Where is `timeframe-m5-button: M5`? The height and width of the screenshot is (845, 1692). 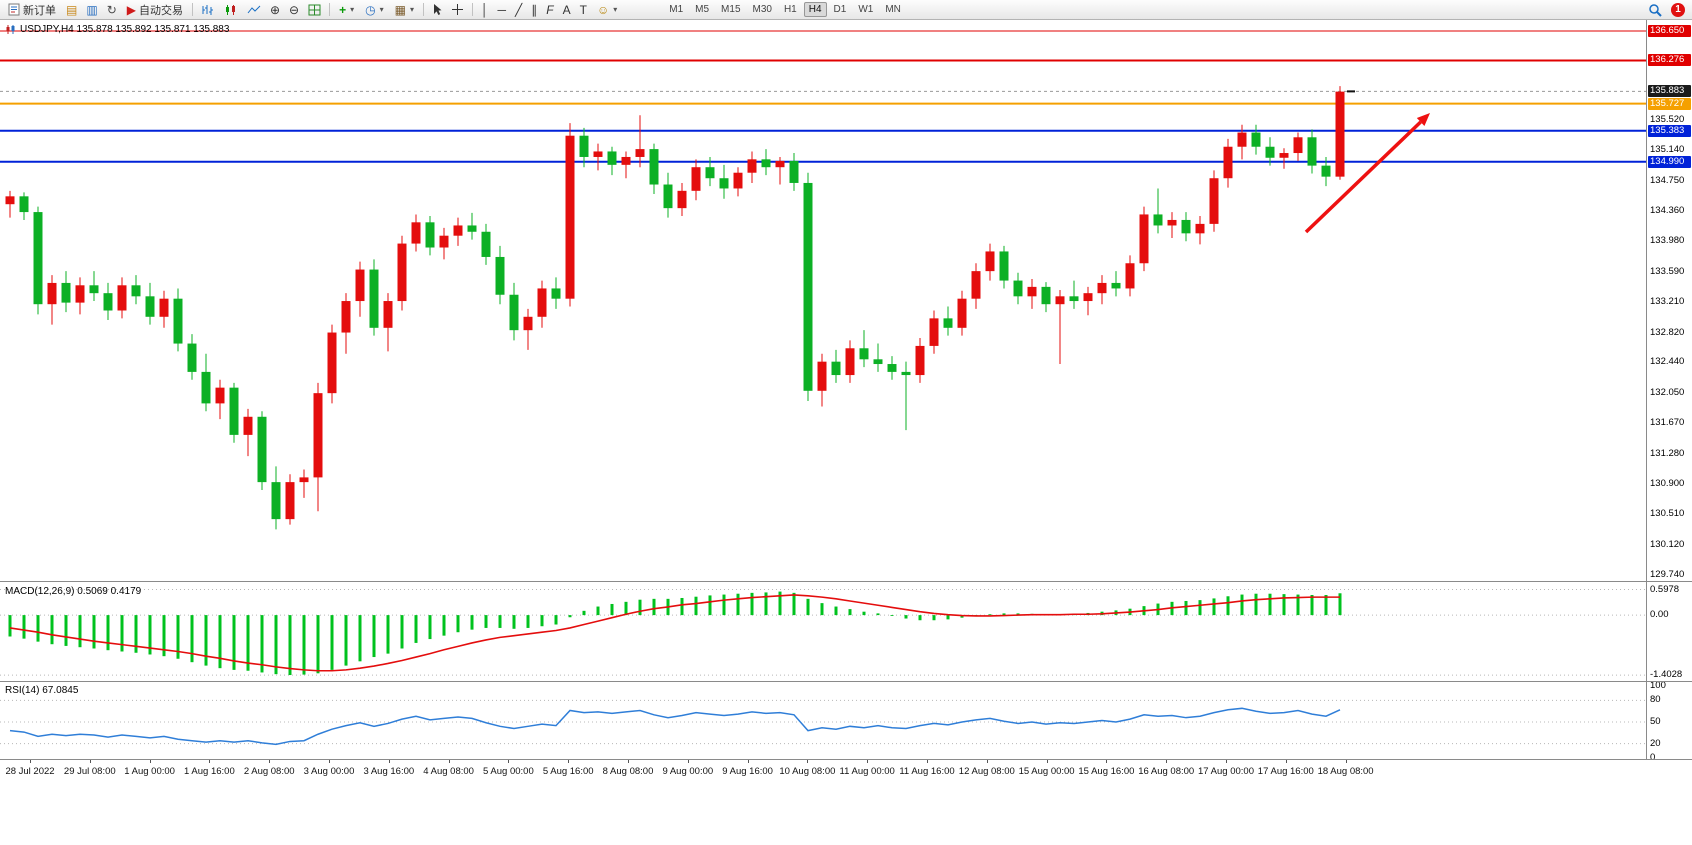
timeframe-m5-button: M5 is located at coordinates (702, 9).